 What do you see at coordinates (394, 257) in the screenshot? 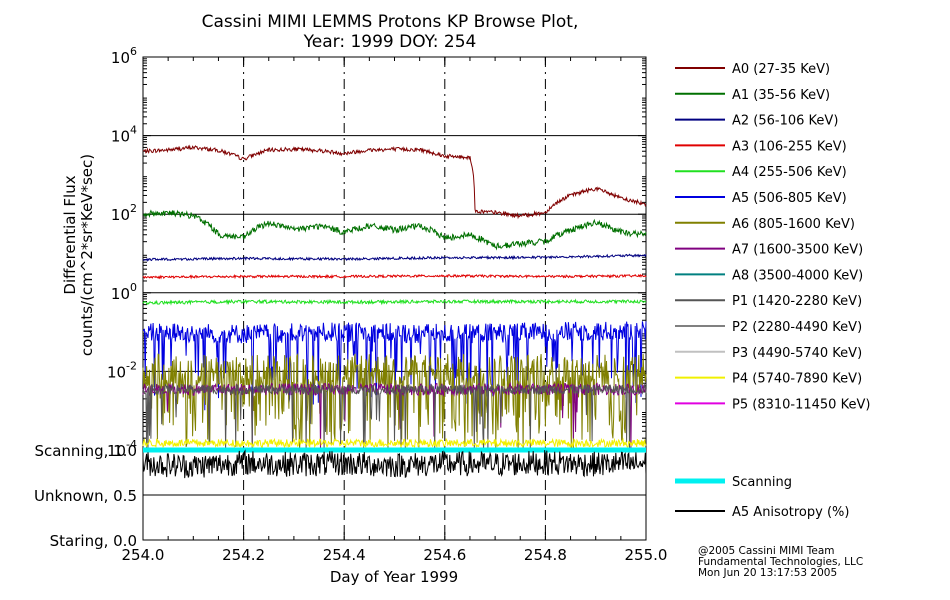
I see `series-line-a2` at bounding box center [394, 257].